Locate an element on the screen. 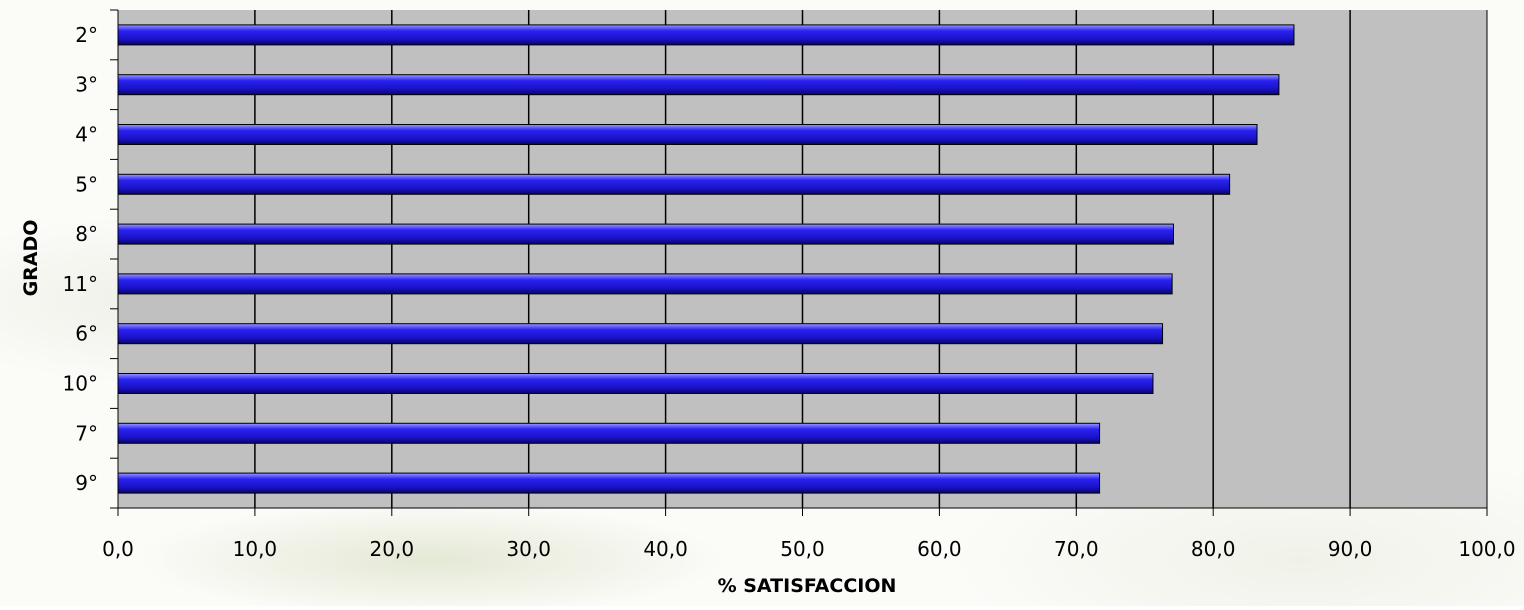 Image resolution: width=1524 pixels, height=610 pixels. x-axis-title: % SATISFACCION is located at coordinates (807, 586).